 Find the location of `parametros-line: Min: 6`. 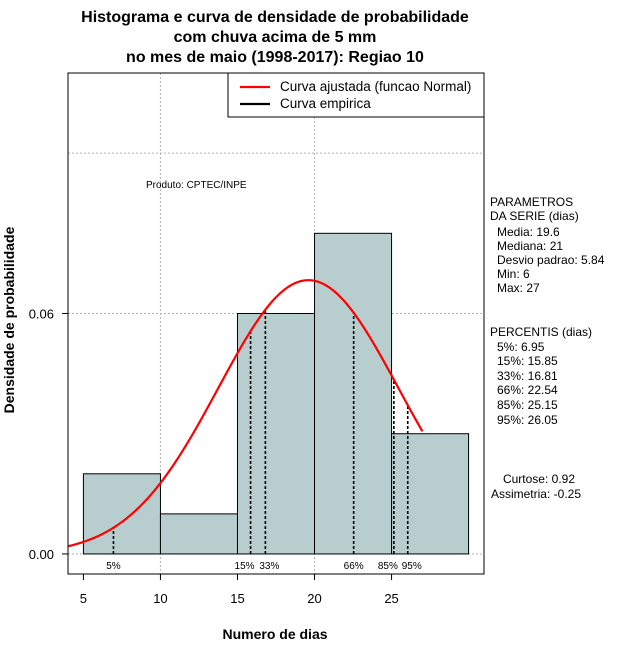

parametros-line: Min: 6 is located at coordinates (513, 274).